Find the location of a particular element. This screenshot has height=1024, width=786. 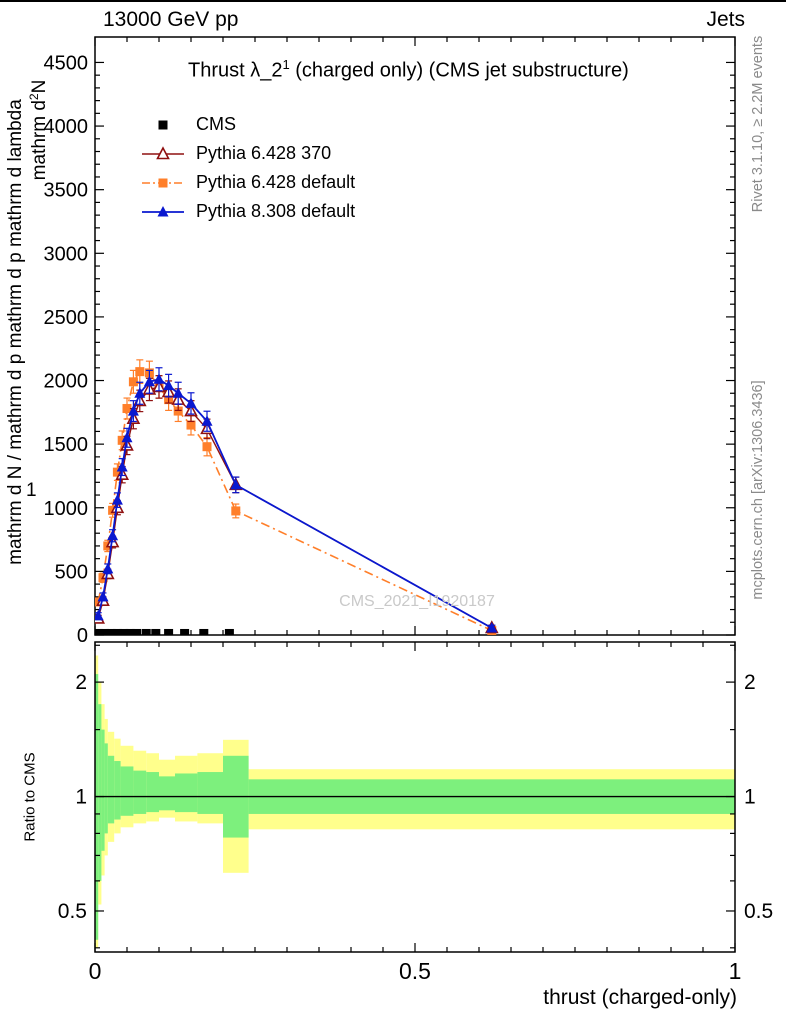

header-beam-energy: 13000 GeV pp is located at coordinates (171, 19).